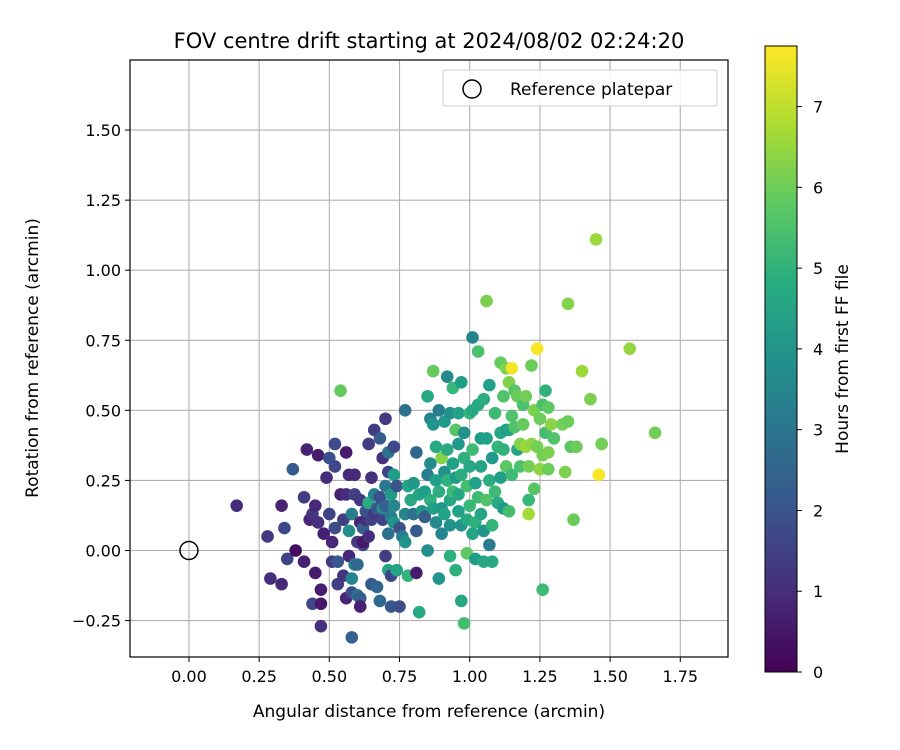 The image size is (900, 750). What do you see at coordinates (429, 712) in the screenshot?
I see `x-axis-label: Angular distance from reference (arcmin)` at bounding box center [429, 712].